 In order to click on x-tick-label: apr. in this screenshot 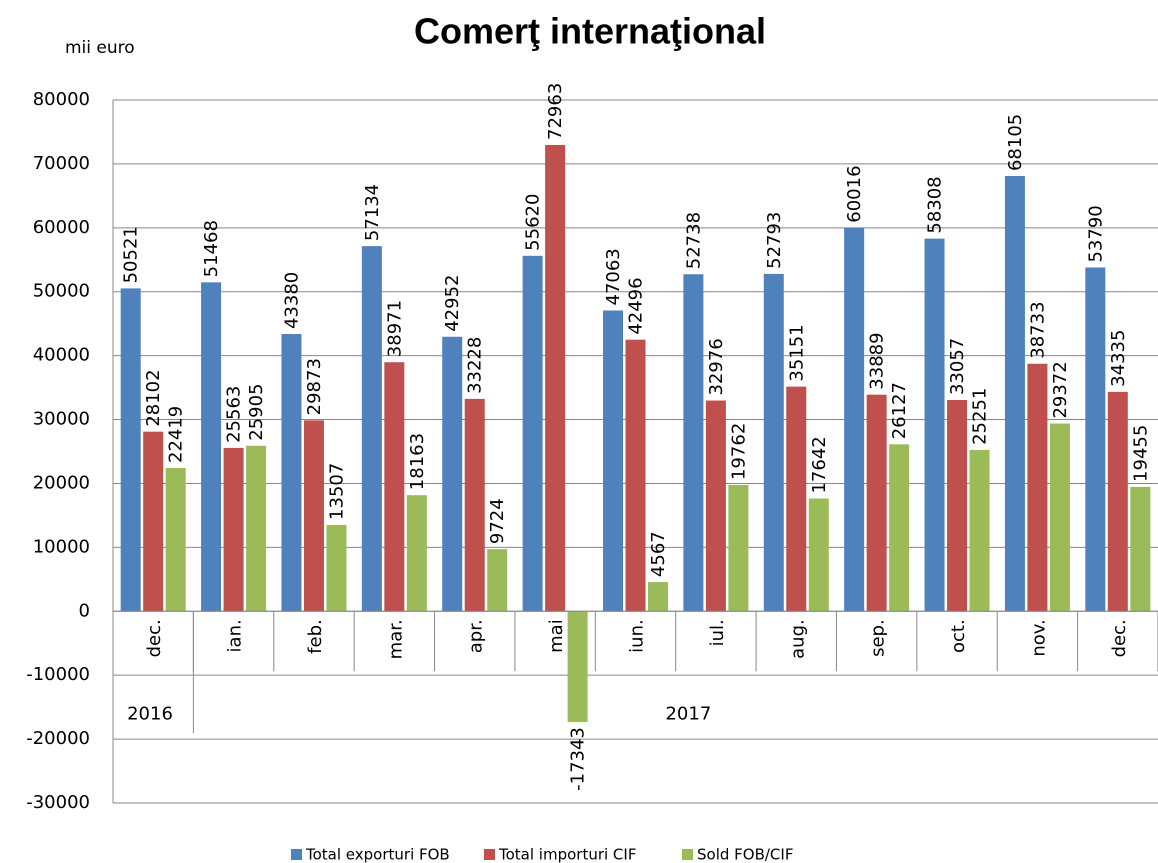, I will do `click(476, 636)`.